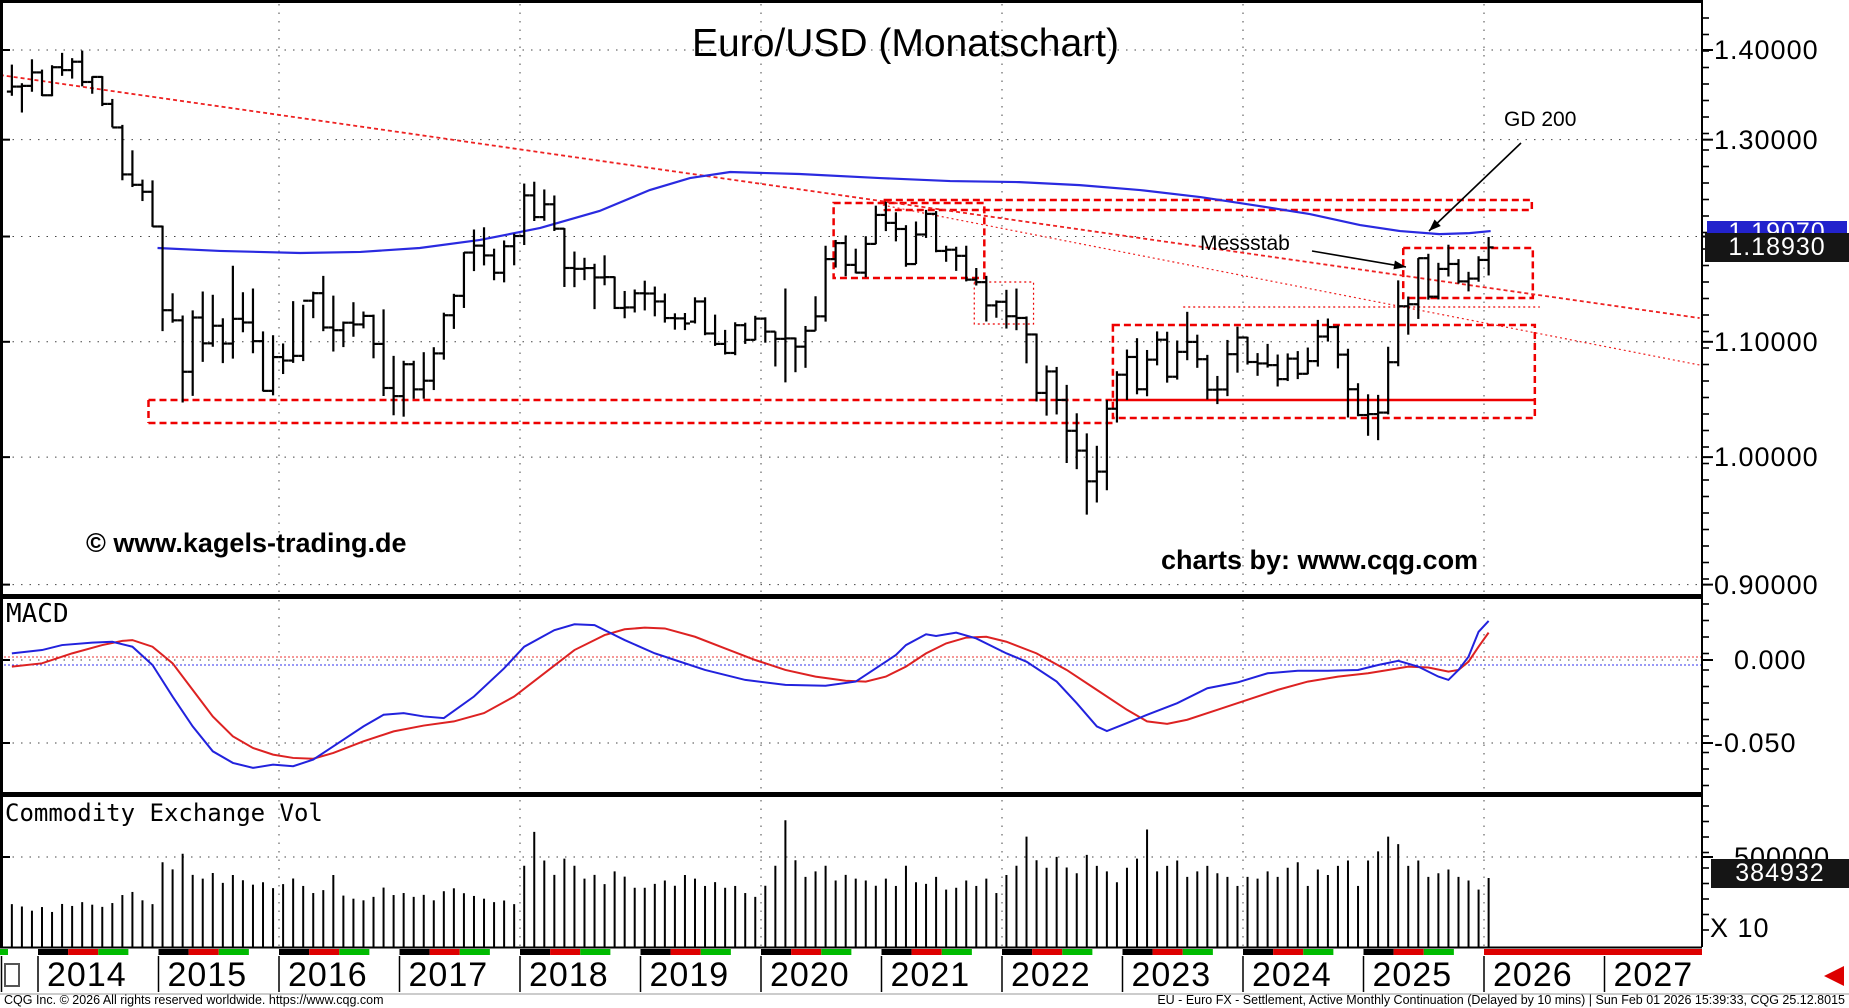 Image resolution: width=1849 pixels, height=1008 pixels. Describe the element at coordinates (1653, 975) in the screenshot. I see `year-label: 2027` at that location.